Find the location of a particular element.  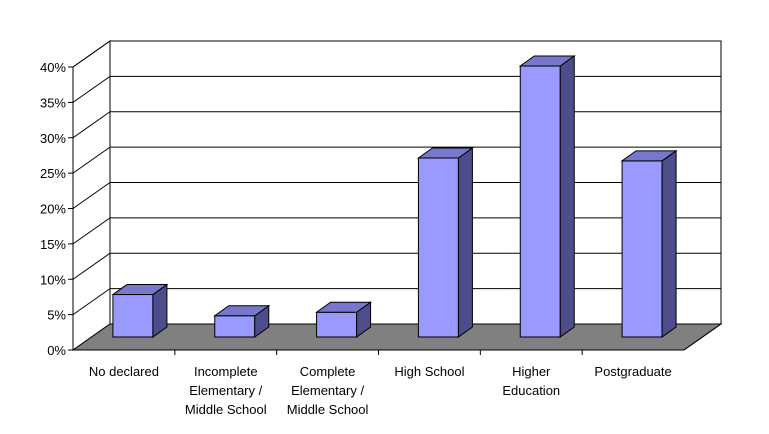

y-axis: 0% 5% 10% 15% 20% 25% 30% 35% 40% is located at coordinates (57, 209).